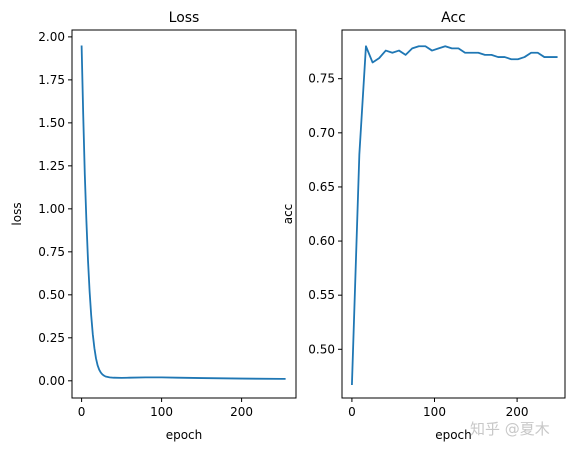 This screenshot has width=576, height=453. I want to click on y-tick-label: 0.00, so click(51, 381).